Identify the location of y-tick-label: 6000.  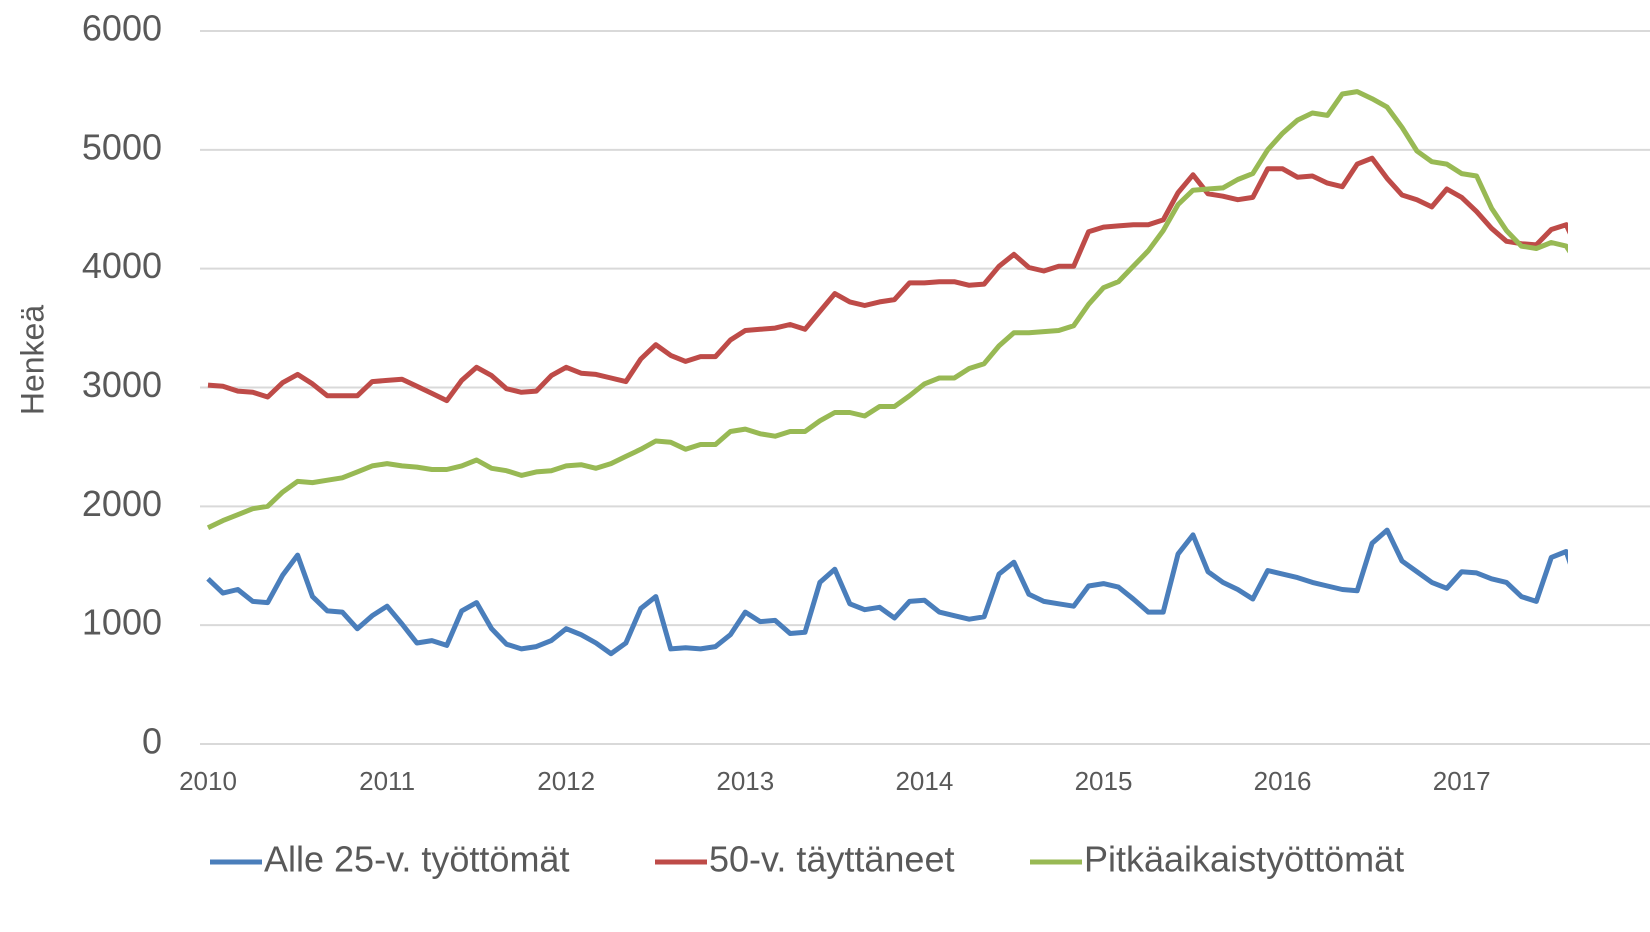
(122, 28).